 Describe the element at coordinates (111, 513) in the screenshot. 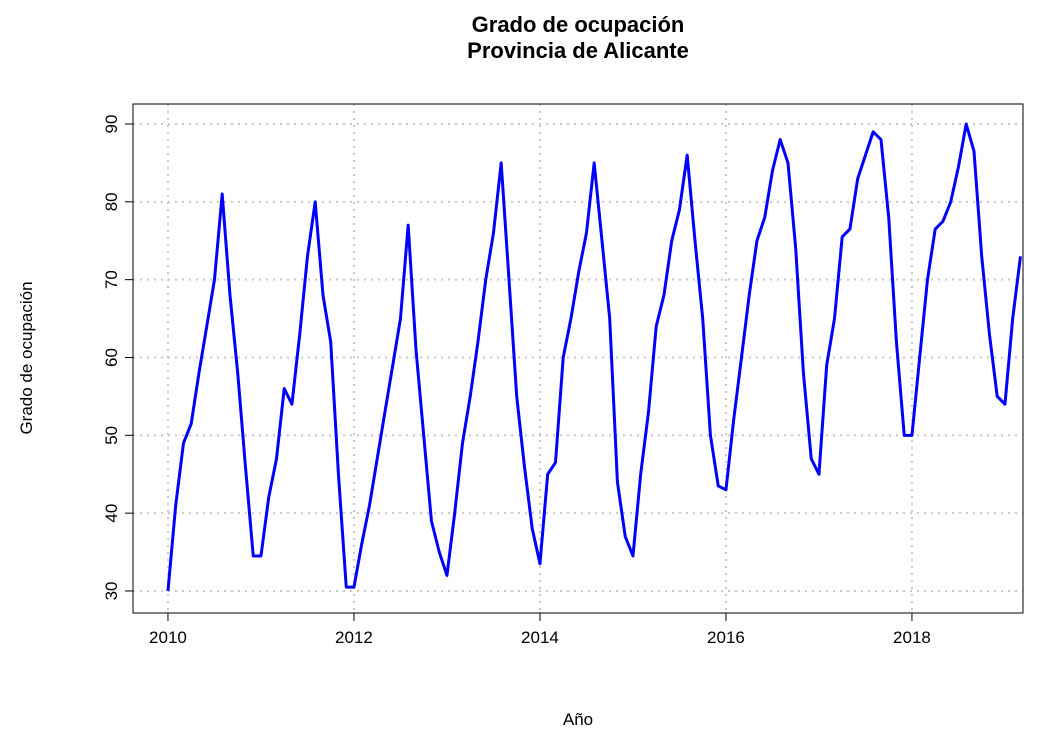

I see `y-tick-label: 40` at that location.